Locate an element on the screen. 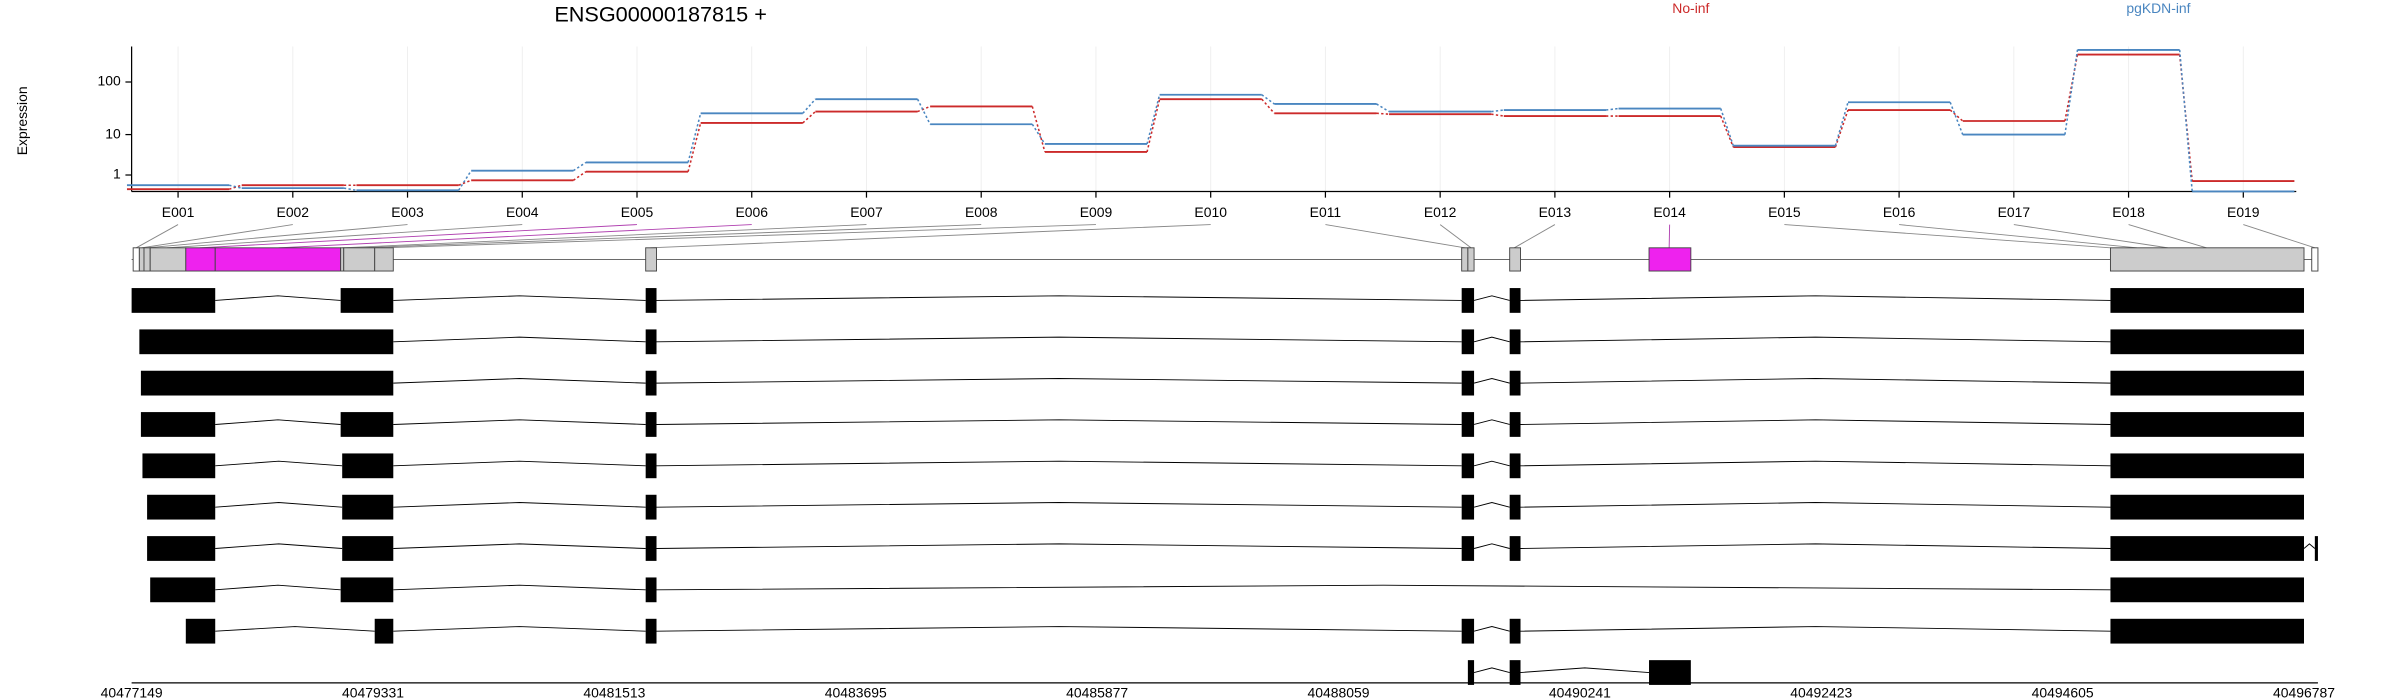  genomic-tick-label: 40490241 is located at coordinates (1580, 692).